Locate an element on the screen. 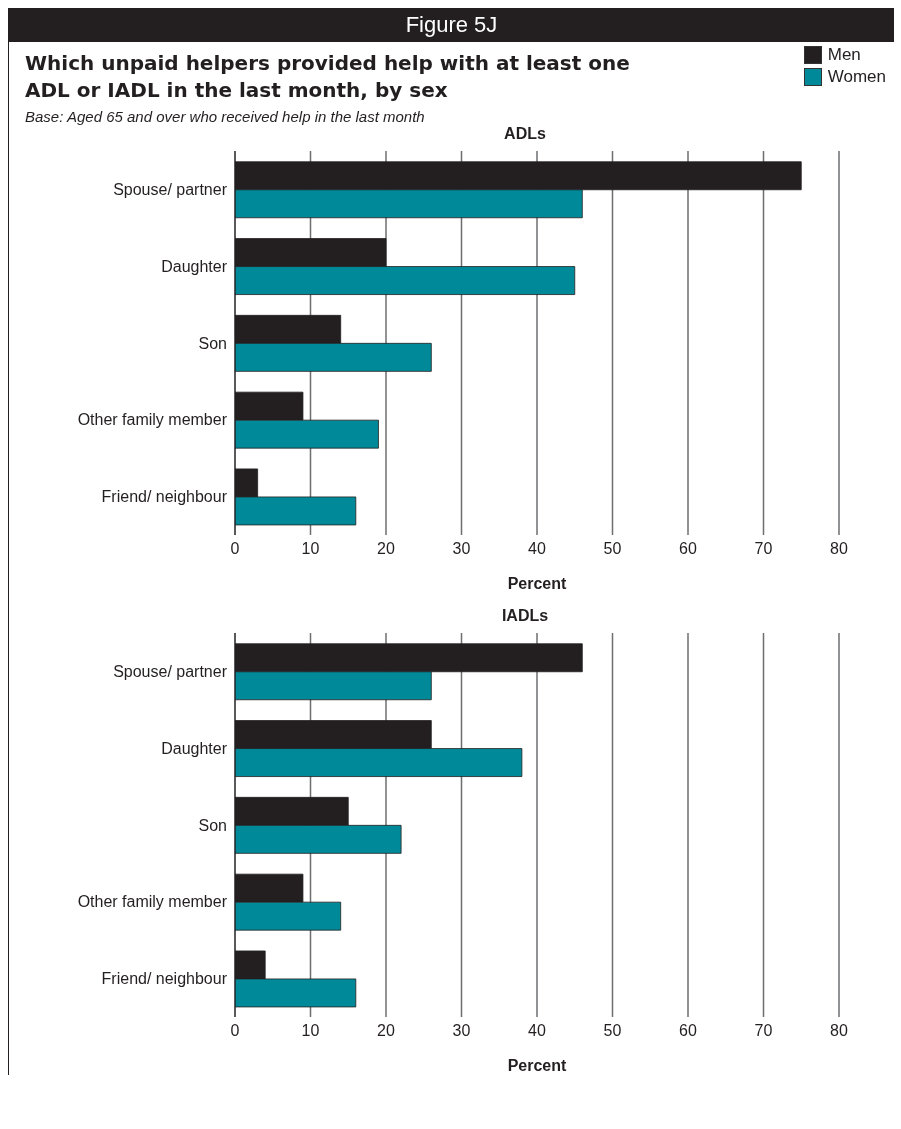 The height and width of the screenshot is (1129, 901). text: Base: Aged 65 and over who received help in the last month is located at coordinates (225, 116).